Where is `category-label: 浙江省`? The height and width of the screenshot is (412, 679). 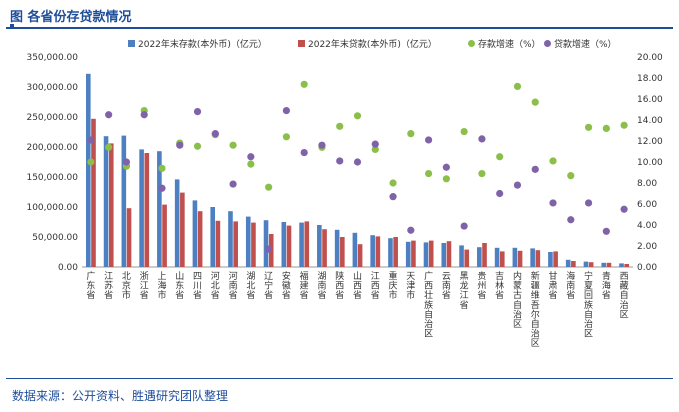
category-label: 浙江省 is located at coordinates (144, 285).